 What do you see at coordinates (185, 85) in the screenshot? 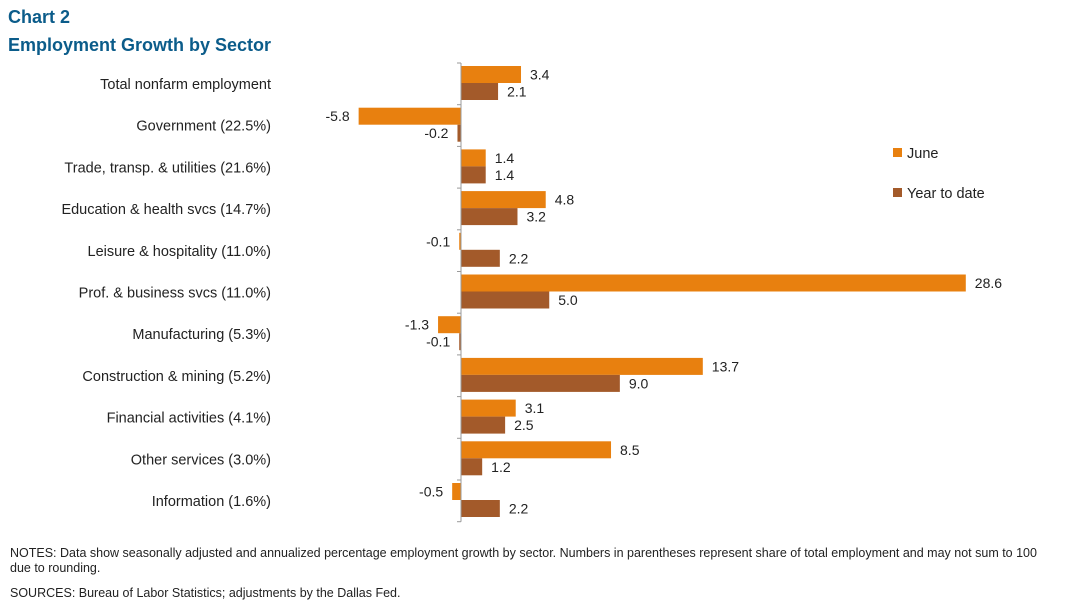
I see `category-label: Total nonfarm employment` at bounding box center [185, 85].